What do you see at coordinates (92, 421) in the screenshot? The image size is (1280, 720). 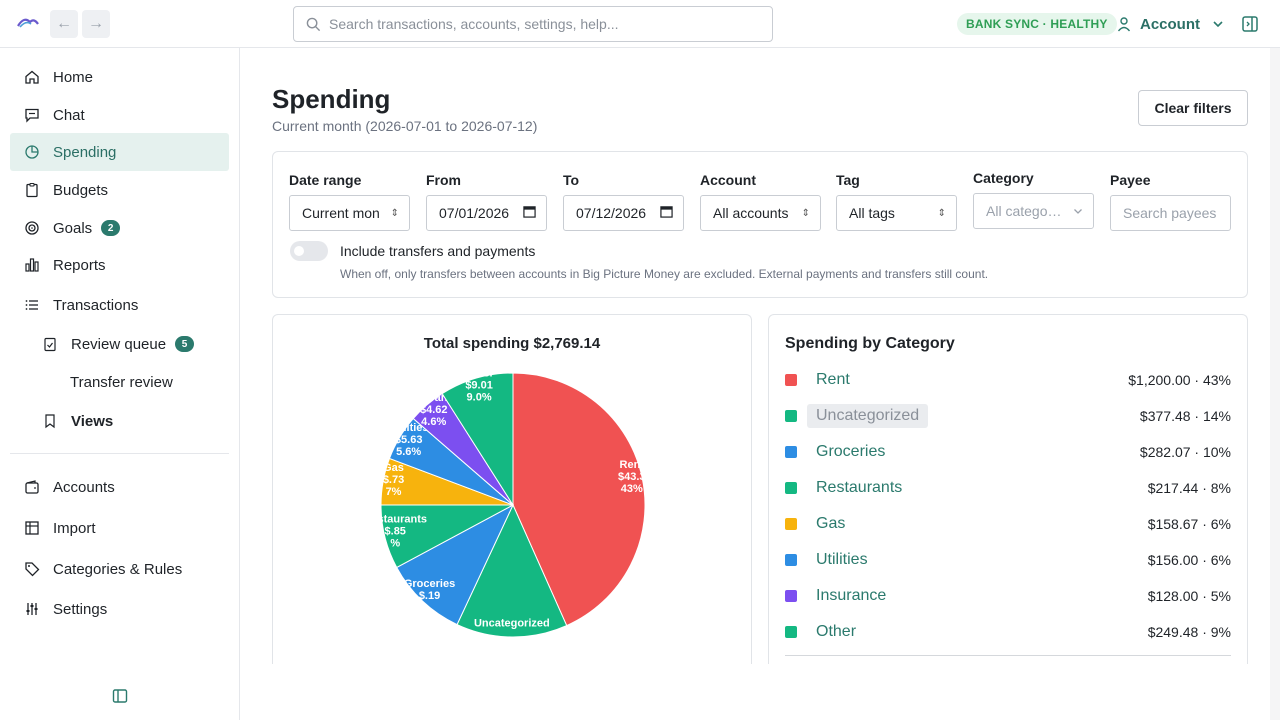 I see `sidebar-item-label: Views` at bounding box center [92, 421].